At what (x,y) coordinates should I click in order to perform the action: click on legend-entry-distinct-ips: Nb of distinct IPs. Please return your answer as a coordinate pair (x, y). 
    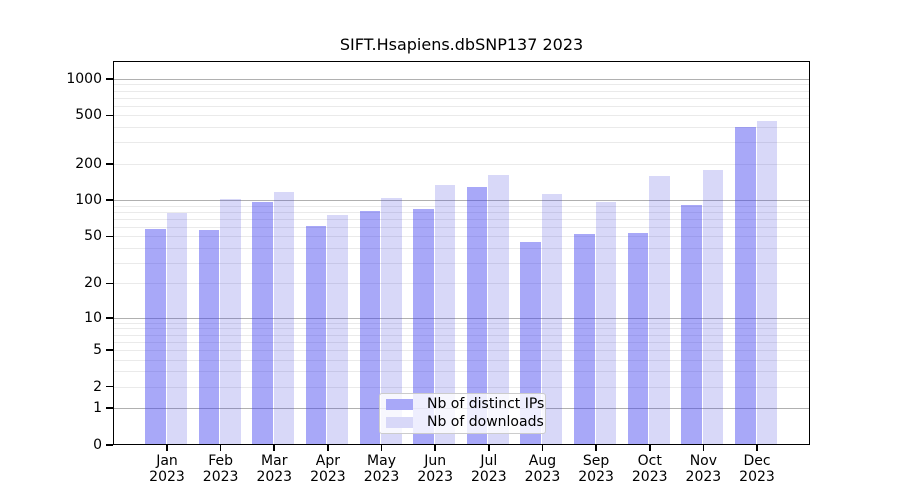
    Looking at the image, I should click on (465, 404).